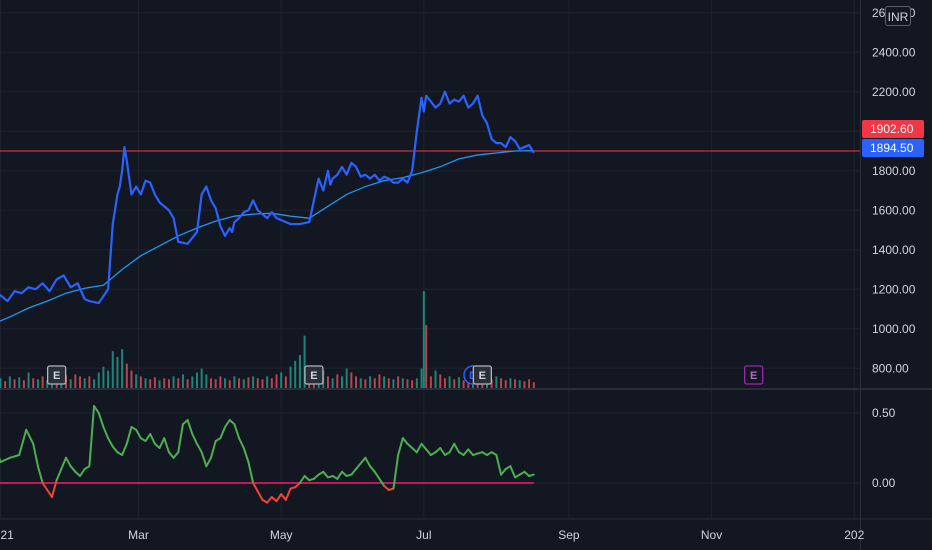  Describe the element at coordinates (894, 52) in the screenshot. I see `price-axis-label: 2400.00` at that location.